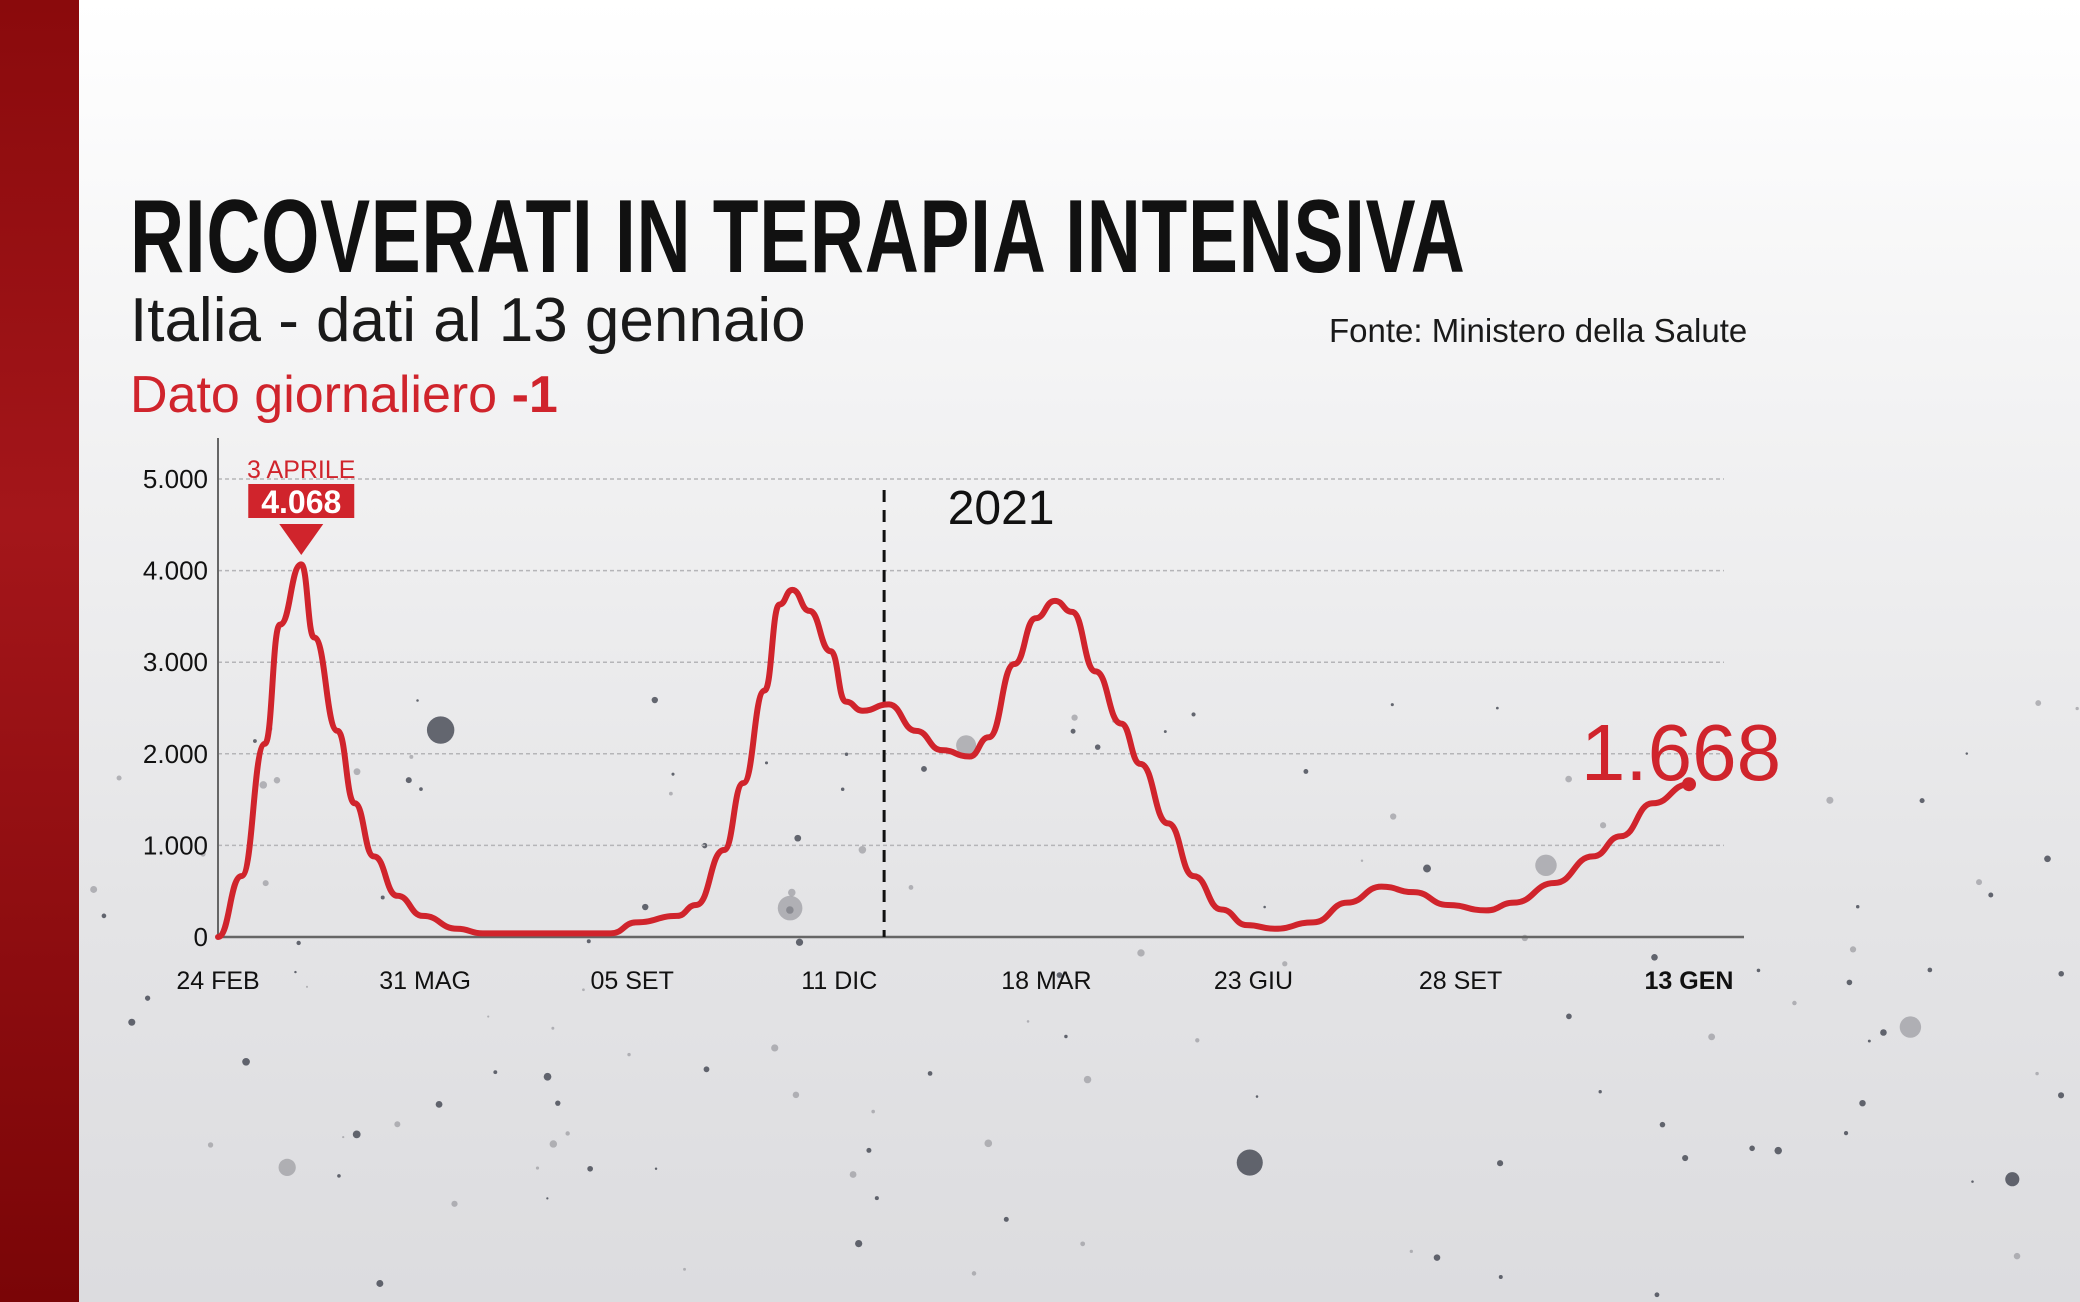  Describe the element at coordinates (1046, 981) in the screenshot. I see `x-tick-label: 18 MAR` at that location.